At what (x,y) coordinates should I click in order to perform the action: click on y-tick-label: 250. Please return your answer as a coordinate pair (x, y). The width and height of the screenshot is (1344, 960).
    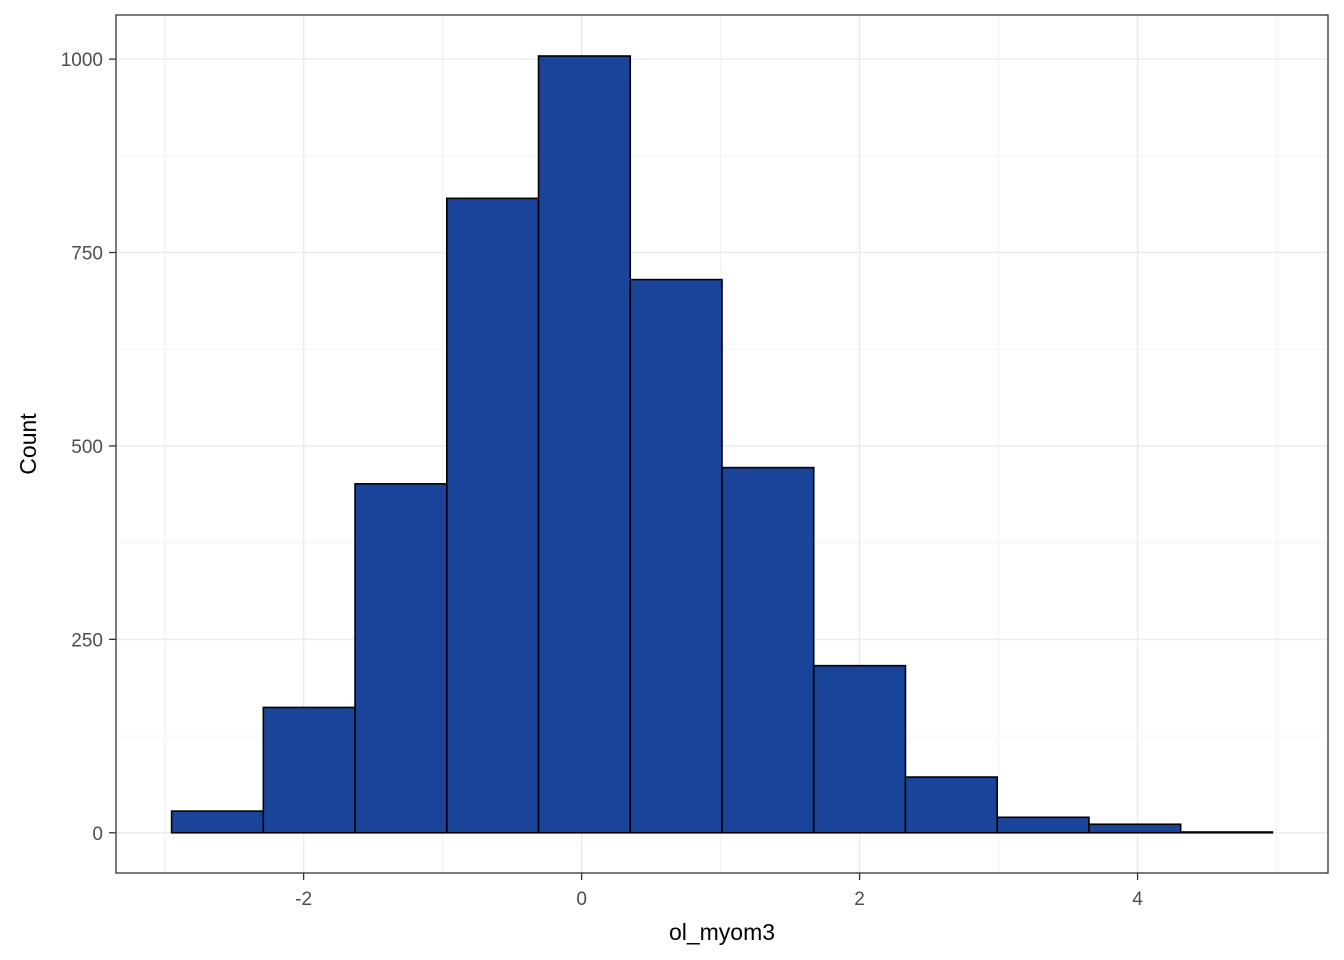
    Looking at the image, I should click on (87, 640).